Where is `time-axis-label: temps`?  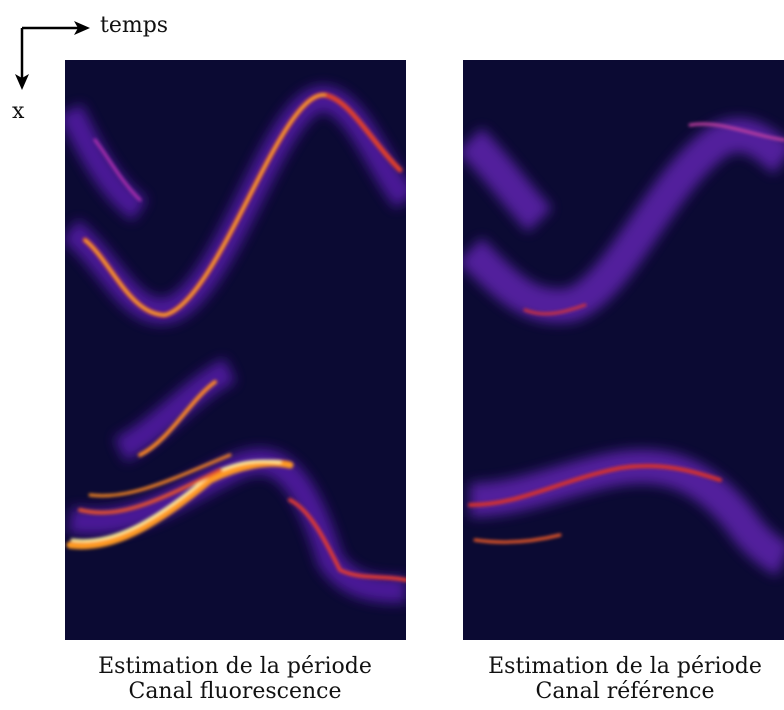 time-axis-label: temps is located at coordinates (134, 25).